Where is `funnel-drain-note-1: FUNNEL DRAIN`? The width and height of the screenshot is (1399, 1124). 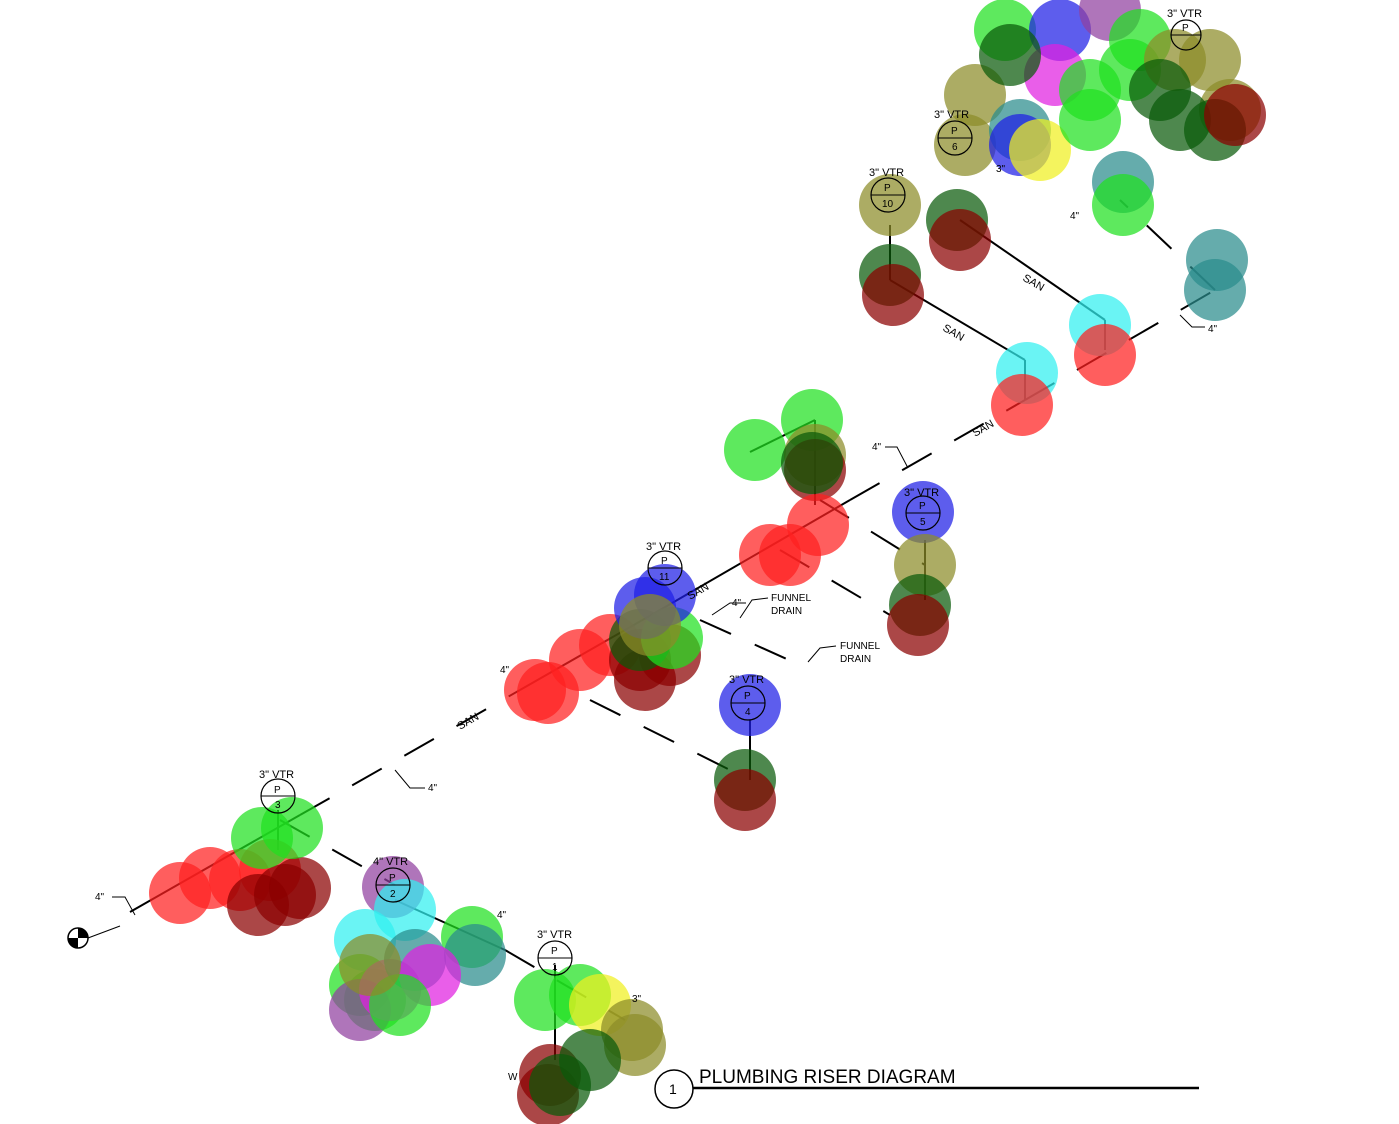
funnel-drain-note-1: FUNNEL DRAIN is located at coordinates (775, 606).